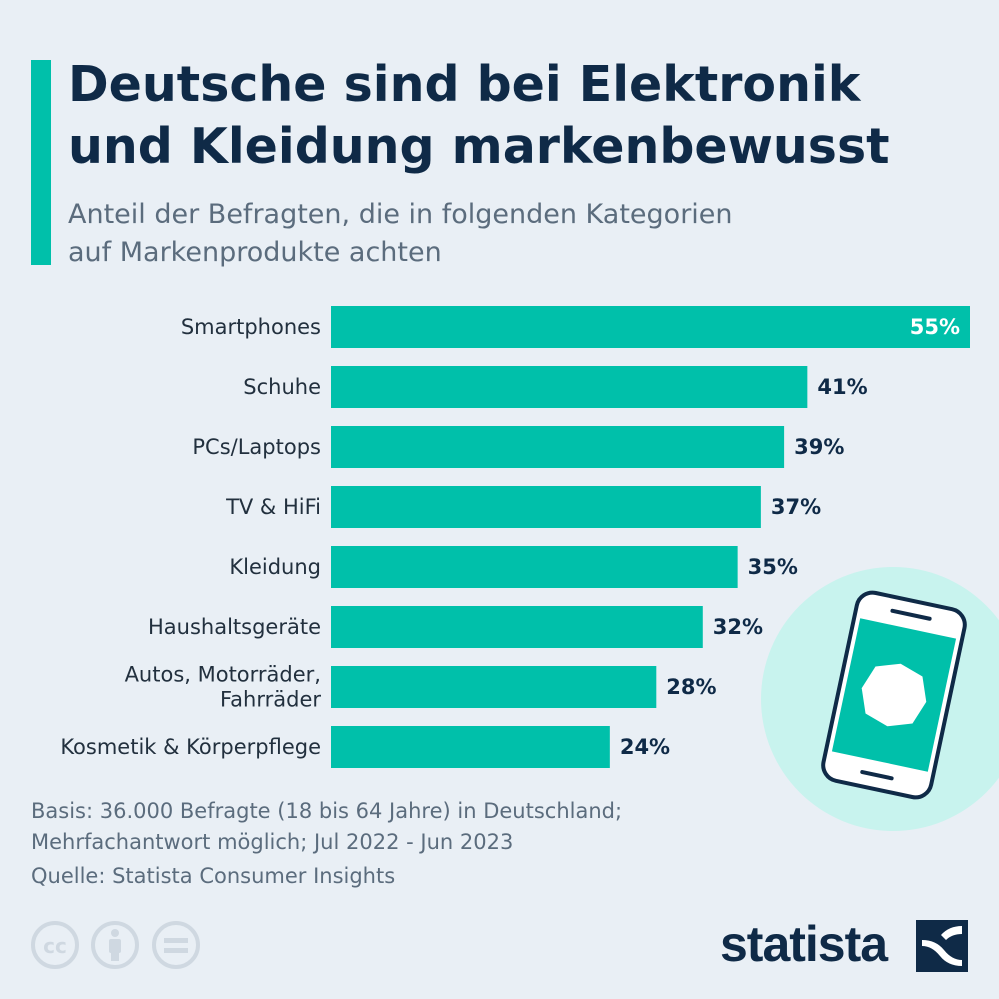 This screenshot has width=999, height=999. I want to click on value-label: 55%, so click(935, 327).